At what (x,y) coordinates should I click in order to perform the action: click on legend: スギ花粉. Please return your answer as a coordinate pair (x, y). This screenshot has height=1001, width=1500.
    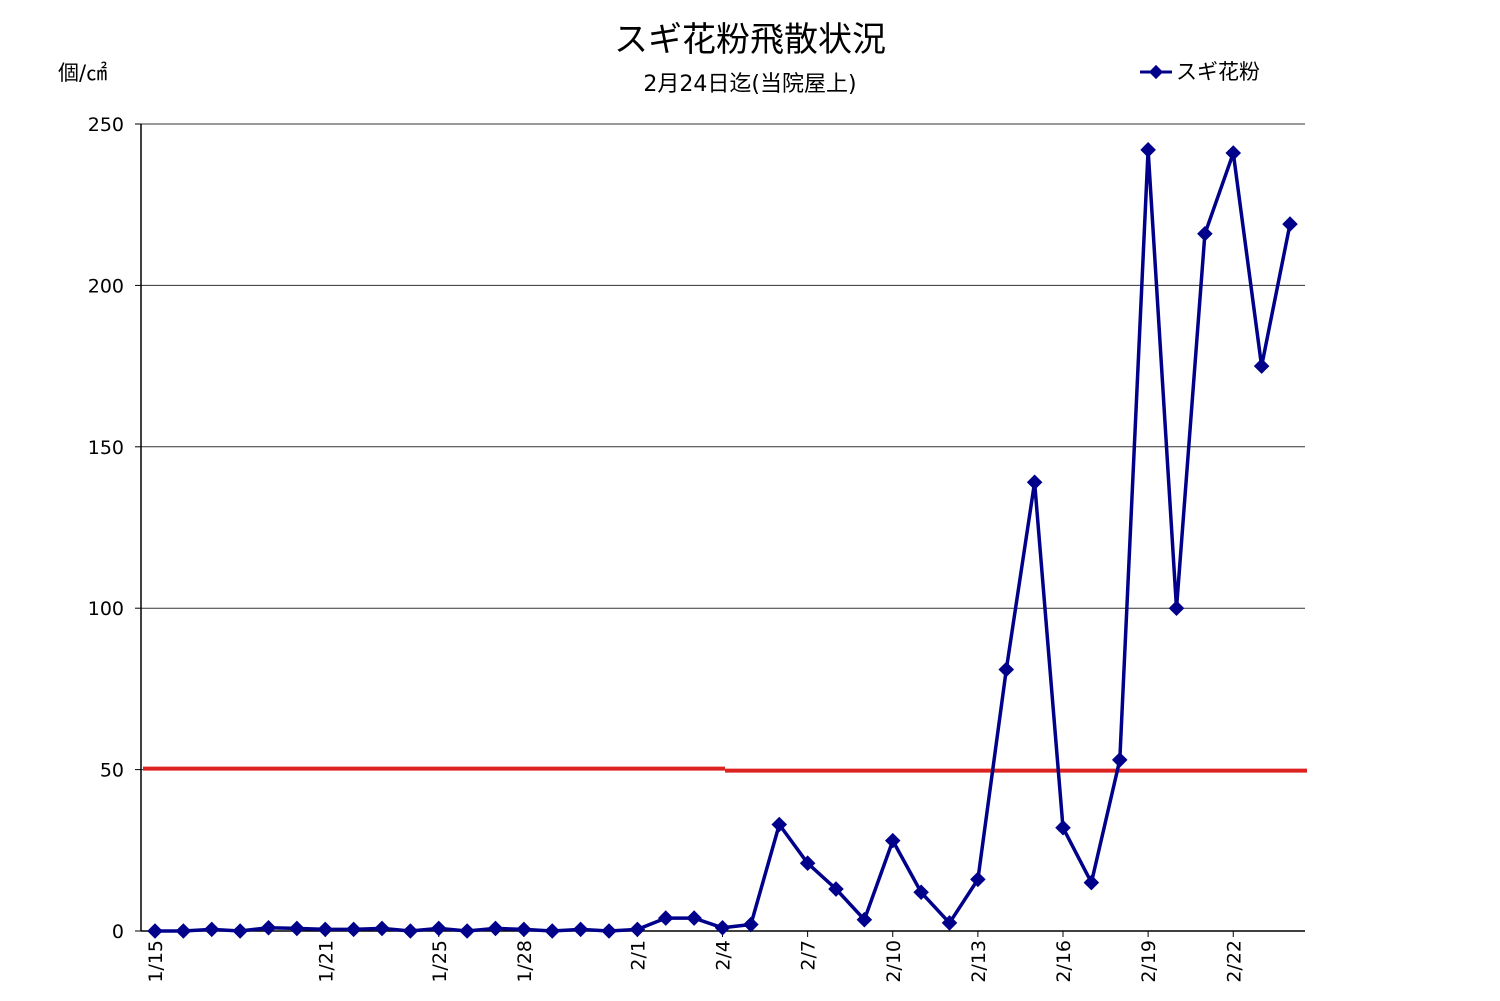
    Looking at the image, I should click on (1200, 72).